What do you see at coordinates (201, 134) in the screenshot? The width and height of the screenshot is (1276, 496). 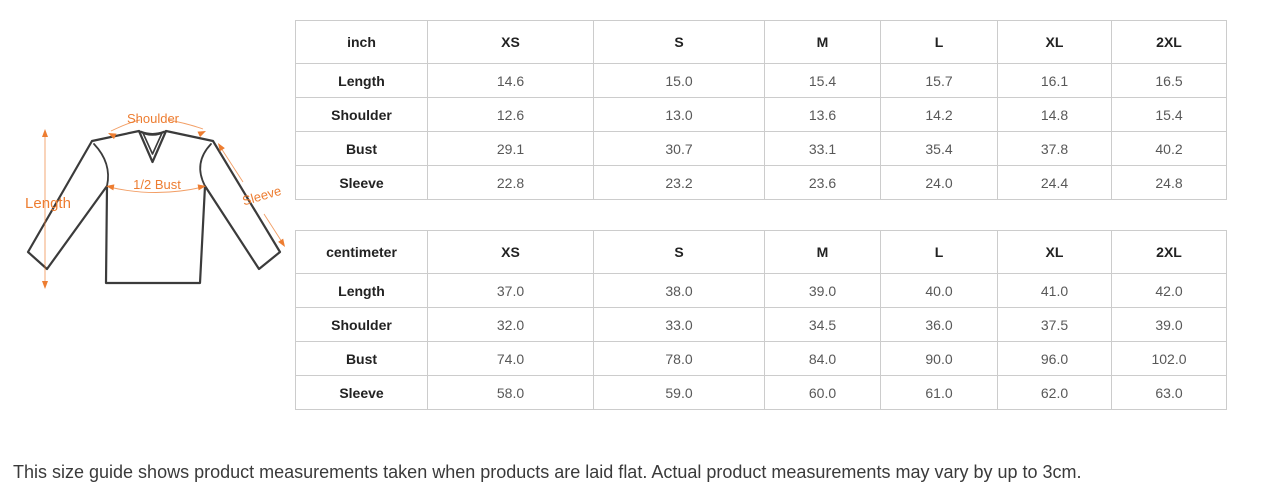 I see `shoulder-arrow-right-icon` at bounding box center [201, 134].